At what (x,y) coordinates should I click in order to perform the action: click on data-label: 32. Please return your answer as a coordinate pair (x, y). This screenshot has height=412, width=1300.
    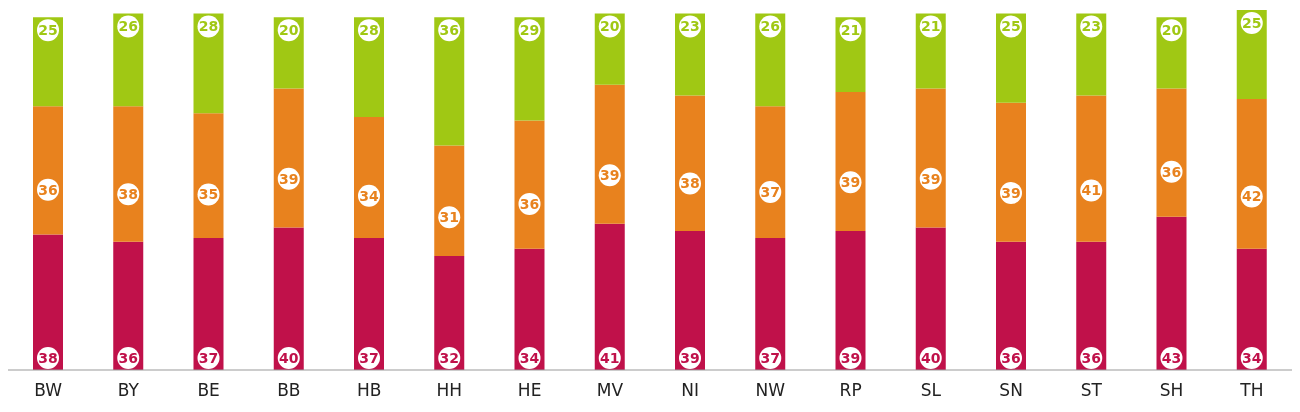
    Looking at the image, I should click on (449, 357).